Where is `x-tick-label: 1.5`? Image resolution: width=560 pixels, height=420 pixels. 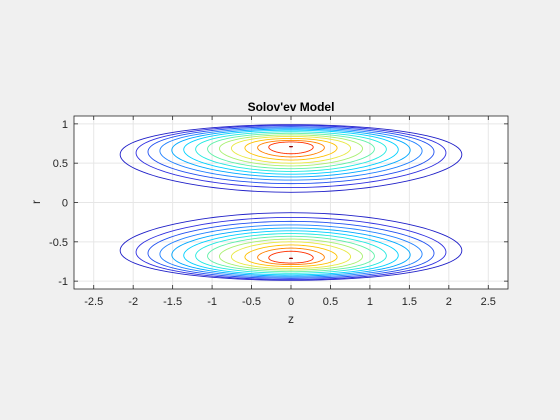
x-tick-label: 1.5 is located at coordinates (409, 302).